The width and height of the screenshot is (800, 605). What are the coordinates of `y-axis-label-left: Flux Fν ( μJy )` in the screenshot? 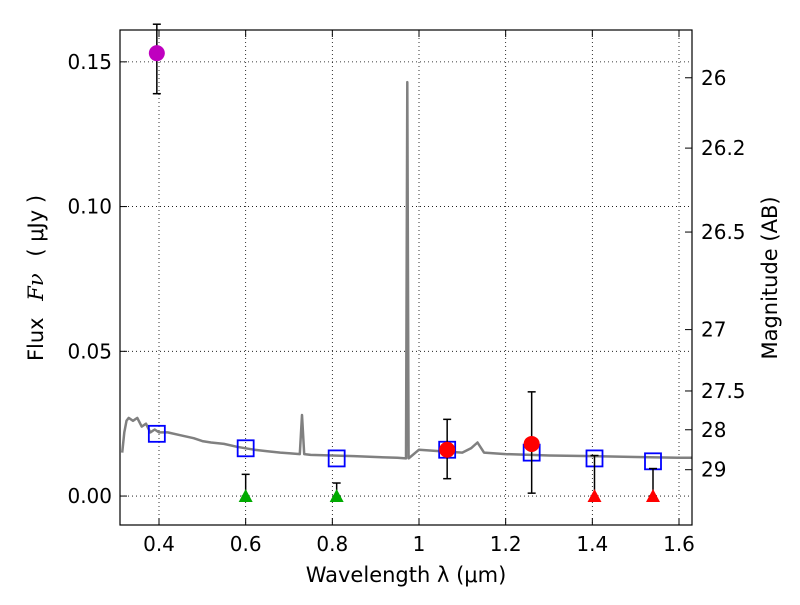 It's located at (36, 278).